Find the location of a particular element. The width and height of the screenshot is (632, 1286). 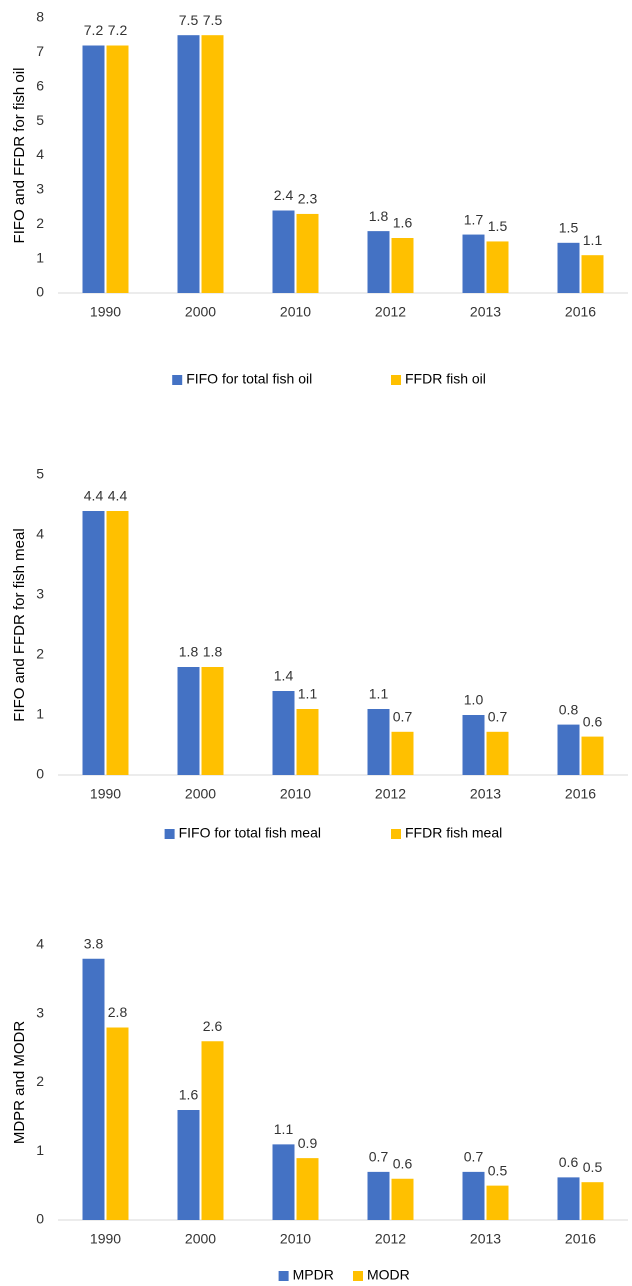

legend-label: FFDR fish oil is located at coordinates (445, 379).